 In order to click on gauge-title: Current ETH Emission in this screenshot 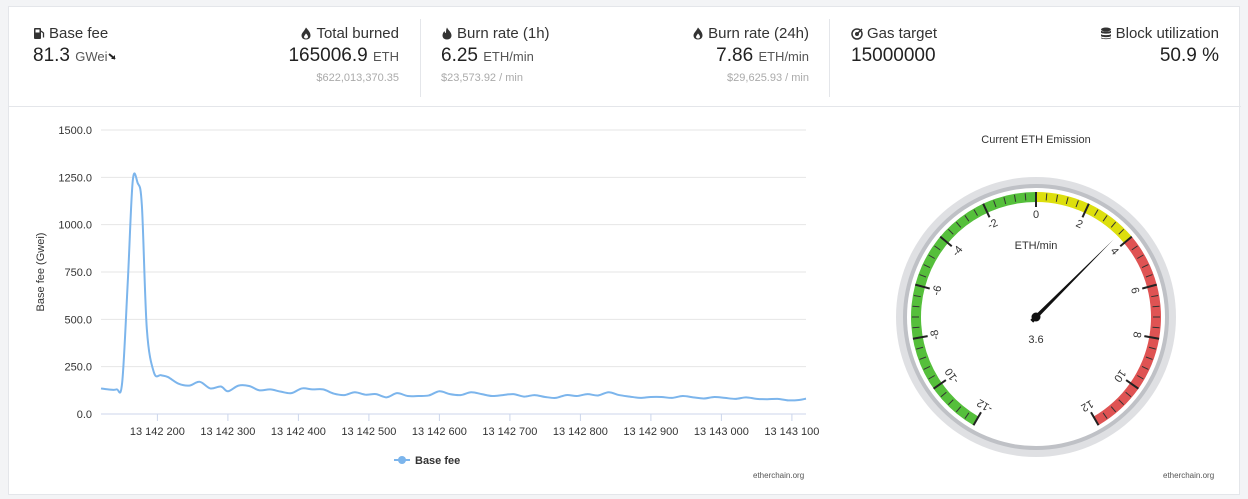, I will do `click(1035, 140)`.